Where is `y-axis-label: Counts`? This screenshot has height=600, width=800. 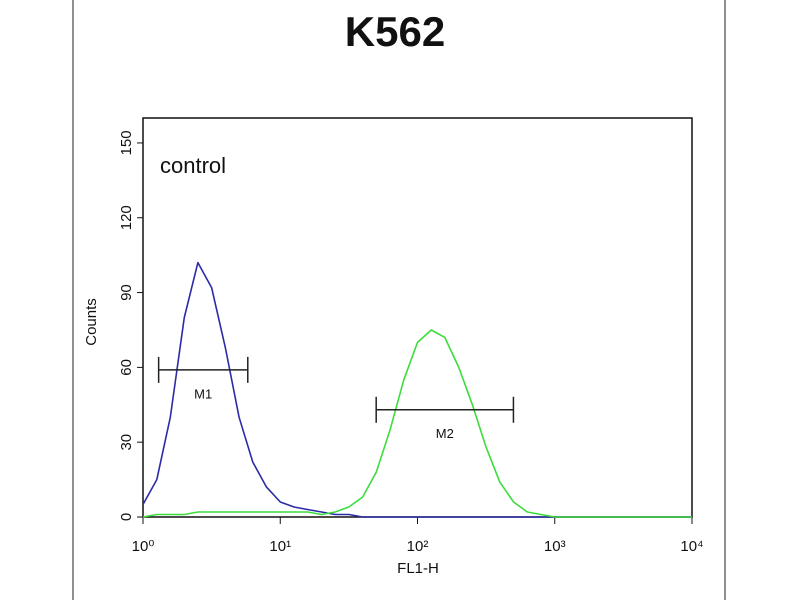
y-axis-label: Counts is located at coordinates (91, 322).